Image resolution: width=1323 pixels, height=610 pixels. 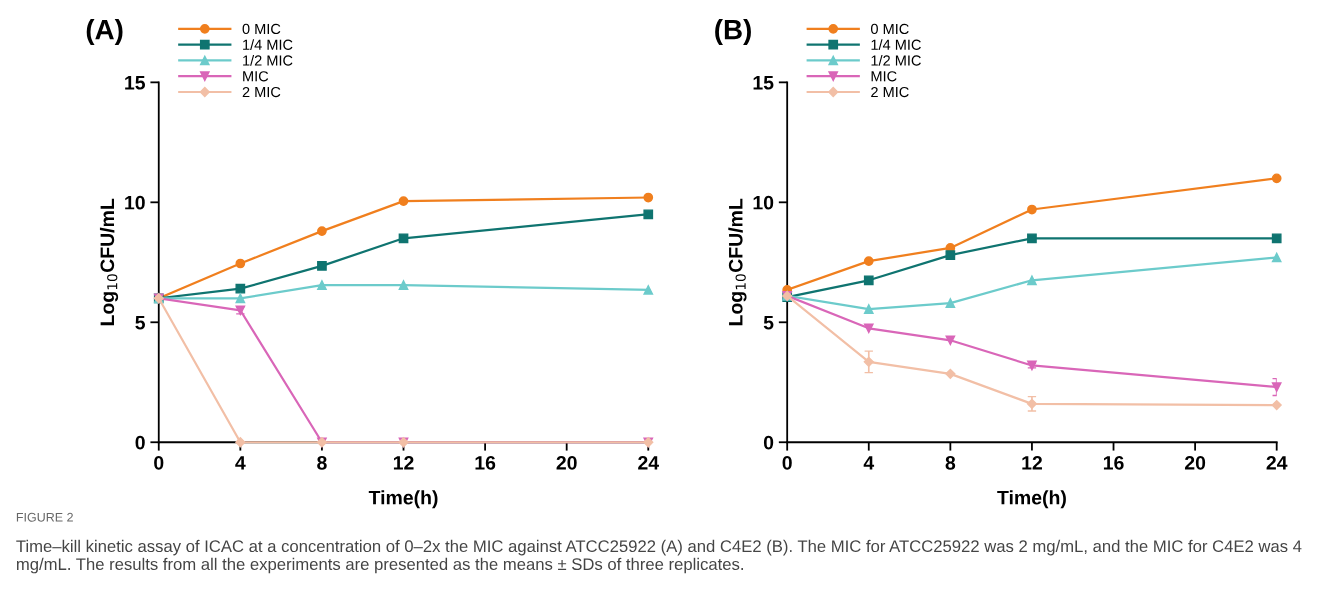 What do you see at coordinates (104, 32) in the screenshot?
I see `chart-title: (A)` at bounding box center [104, 32].